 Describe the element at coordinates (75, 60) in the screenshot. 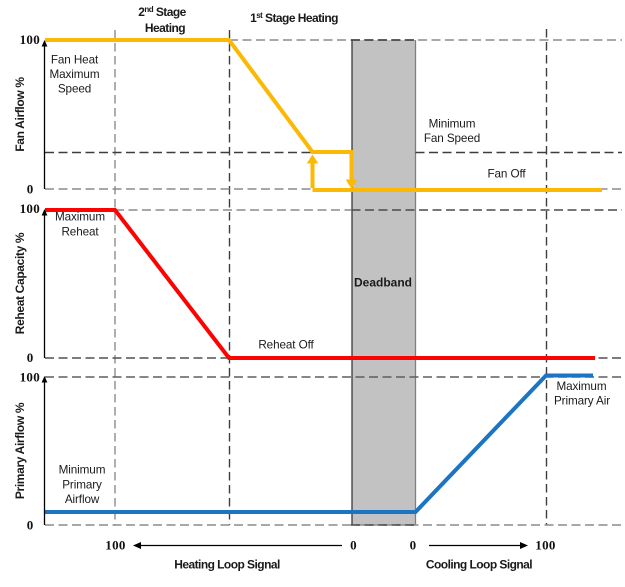

I see `svg-text: Fan Heat` at that location.